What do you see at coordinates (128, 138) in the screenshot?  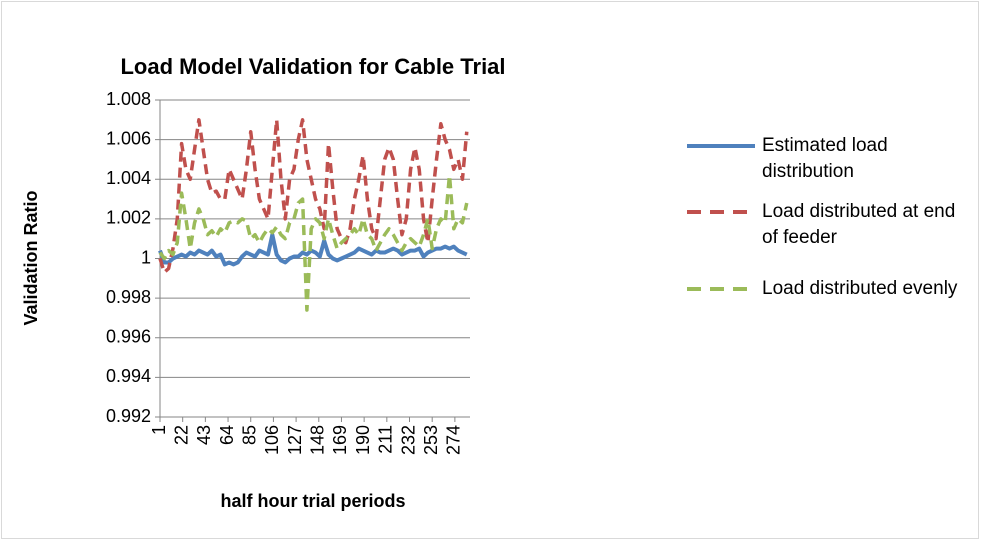 I see `y-tick-label: 1.006` at bounding box center [128, 138].